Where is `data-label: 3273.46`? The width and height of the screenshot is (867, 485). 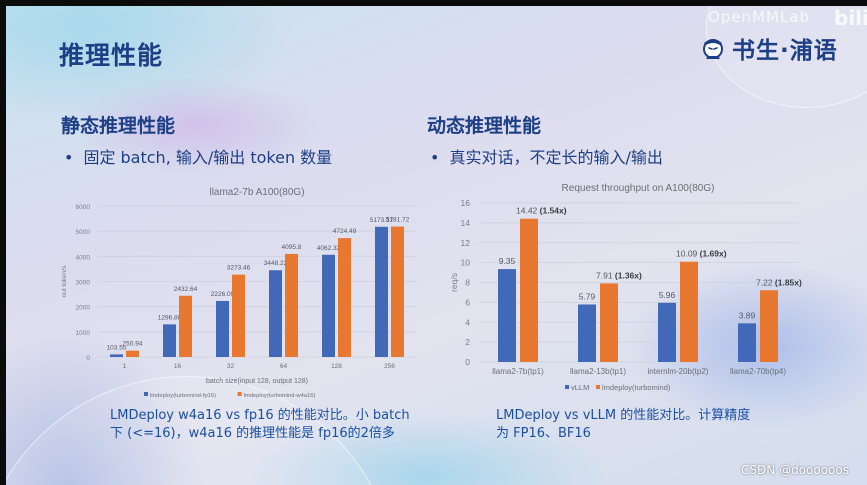 data-label: 3273.46 is located at coordinates (239, 268).